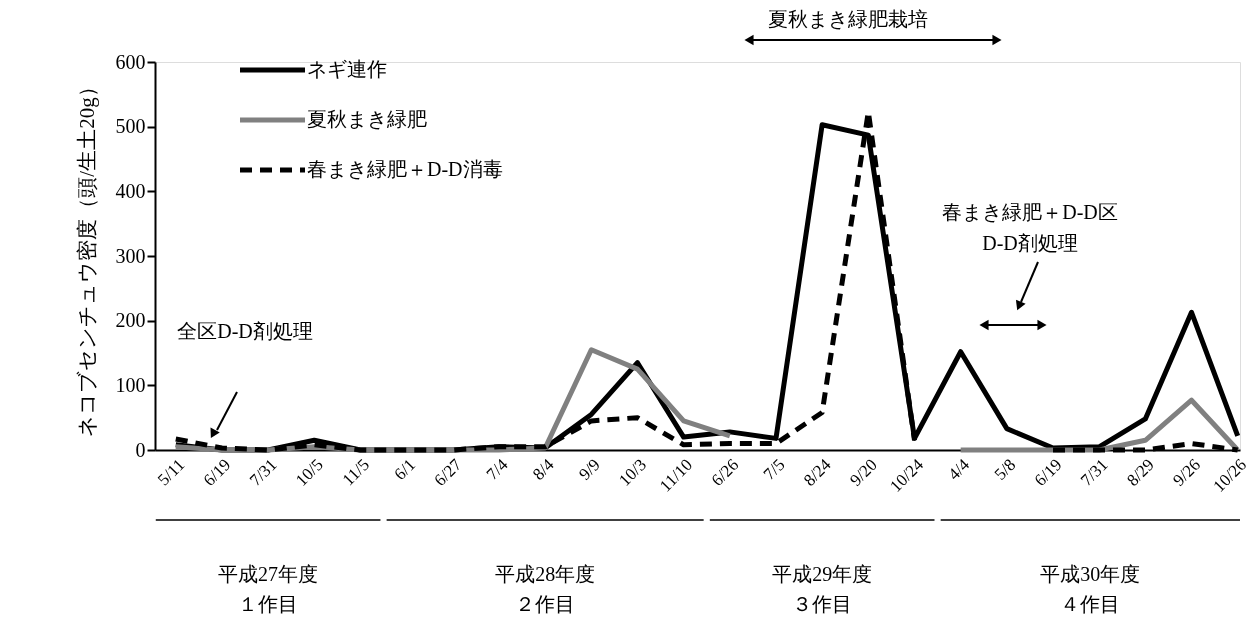  Describe the element at coordinates (309, 472) in the screenshot. I see `x-tick-label: 10/5` at that location.